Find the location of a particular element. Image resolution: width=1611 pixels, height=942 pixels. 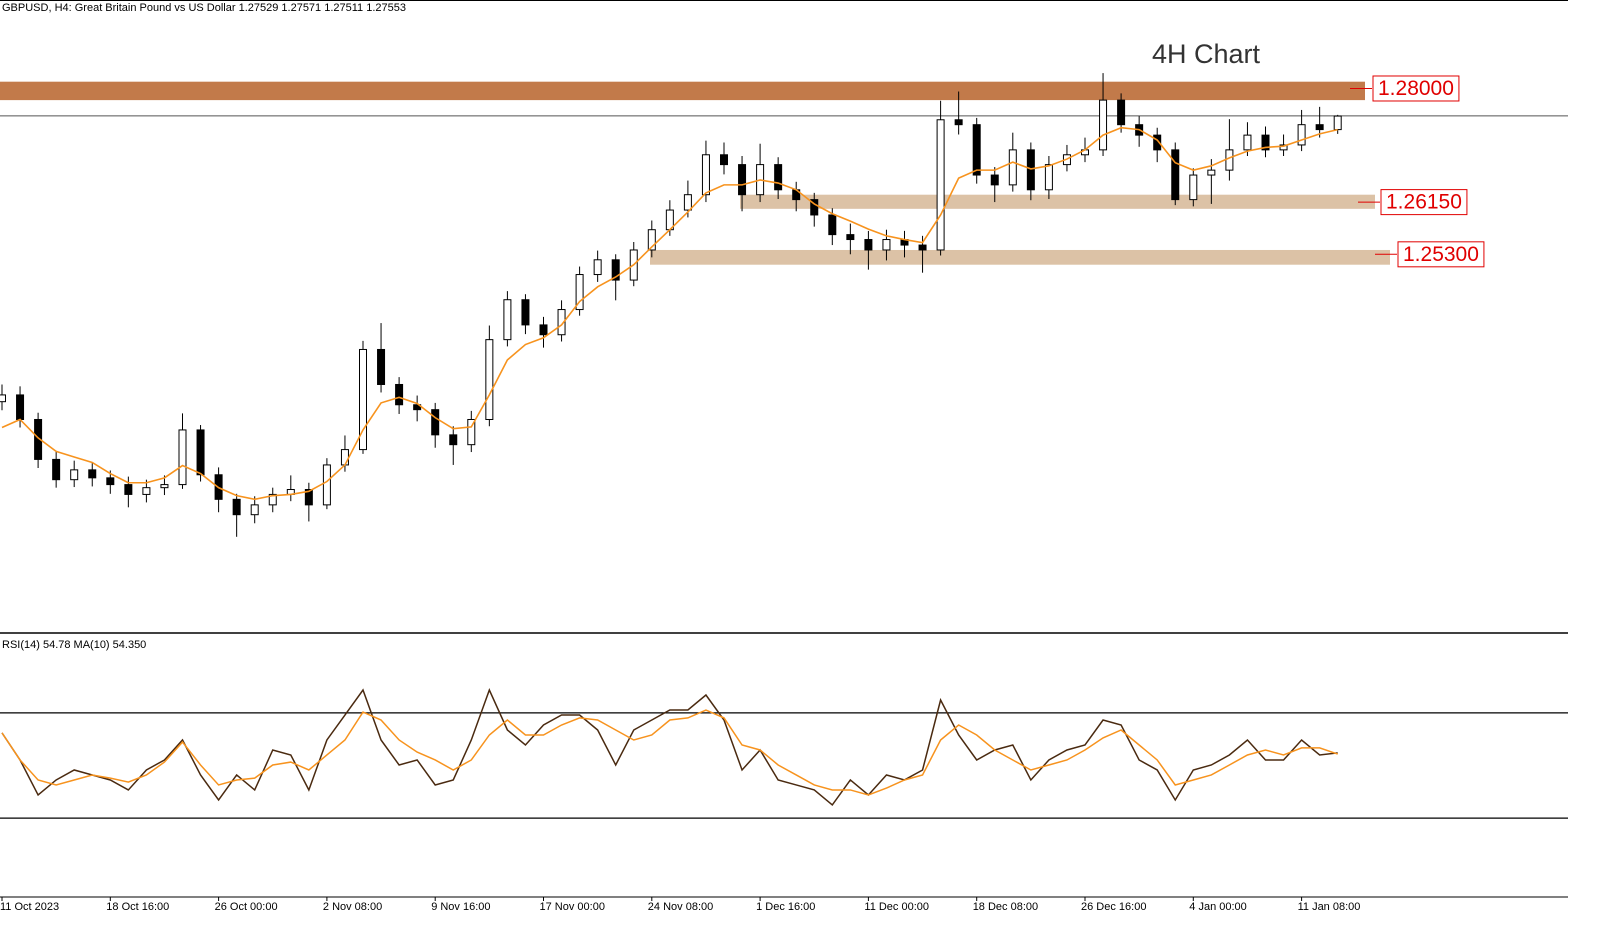

x-tick-label: 26 Oct 00:00 is located at coordinates (246, 907).